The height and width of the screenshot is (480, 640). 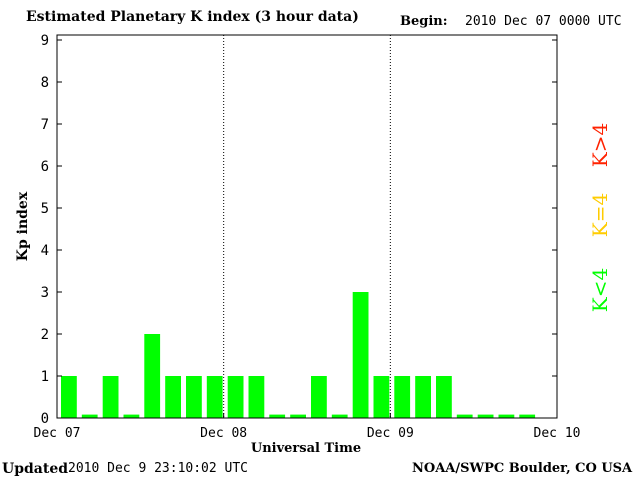 What do you see at coordinates (35, 469) in the screenshot?
I see `updated-label: Updated` at bounding box center [35, 469].